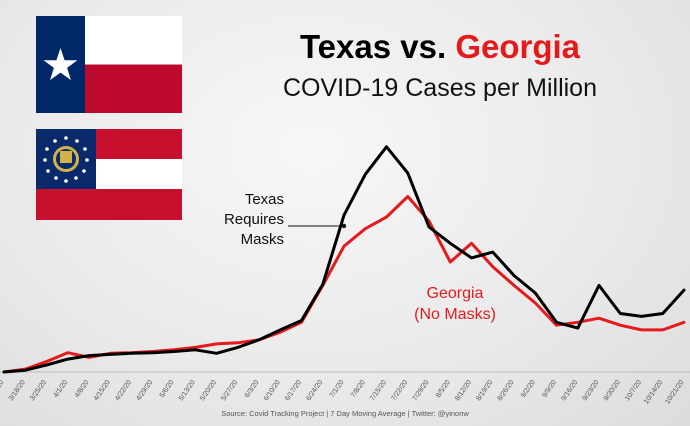 The width and height of the screenshot is (690, 426). Describe the element at coordinates (633, 390) in the screenshot. I see `x-tick-label: 10/7/20` at that location.